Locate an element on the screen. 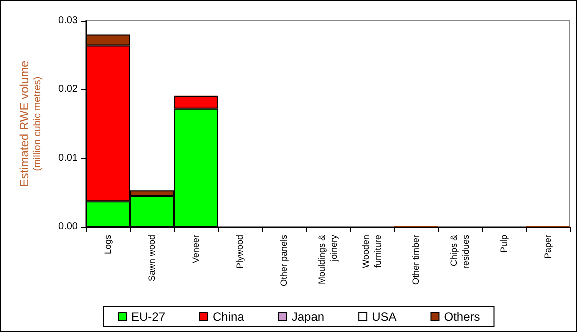  x-tick-label: Pulp is located at coordinates (504, 244).